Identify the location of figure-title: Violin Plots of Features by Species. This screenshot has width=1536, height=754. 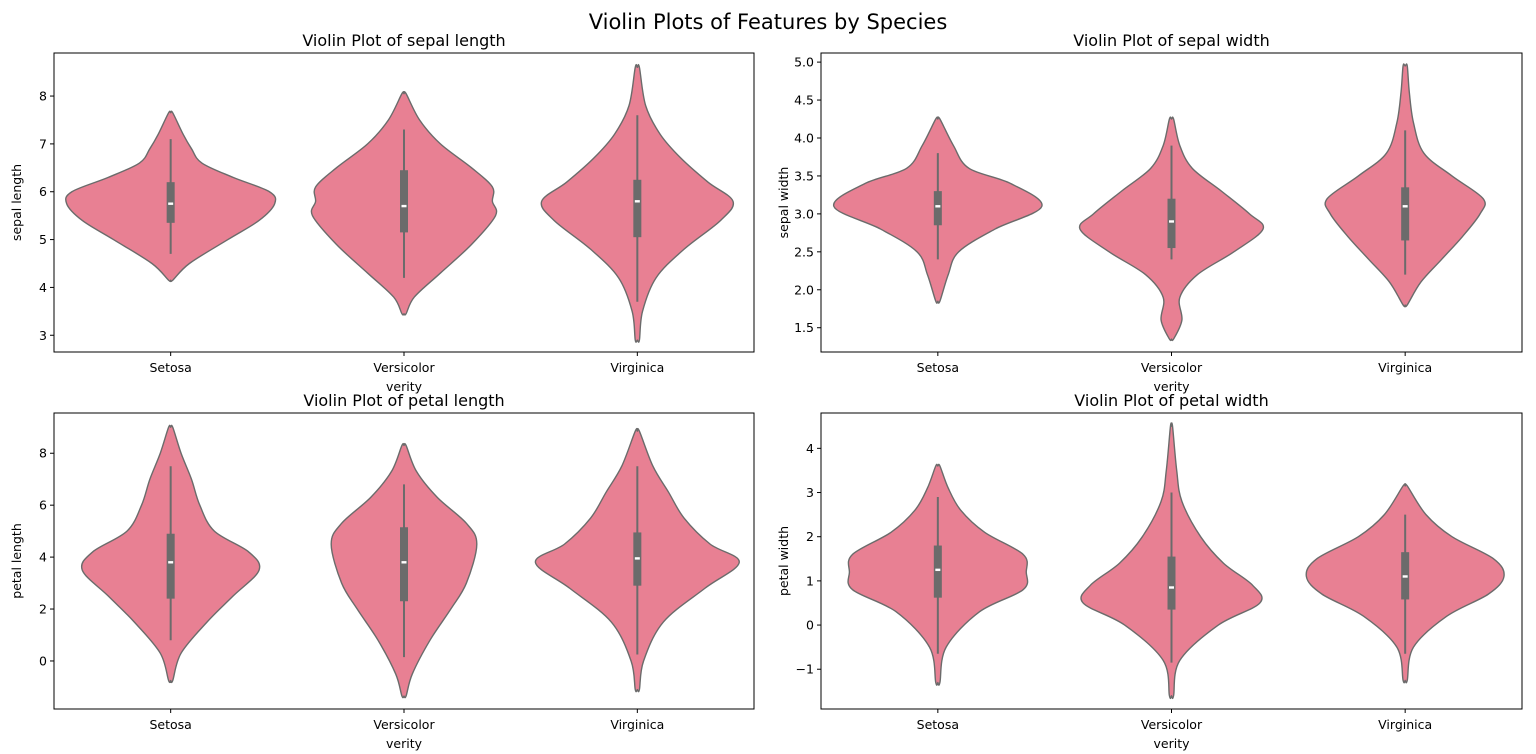
(768, 22).